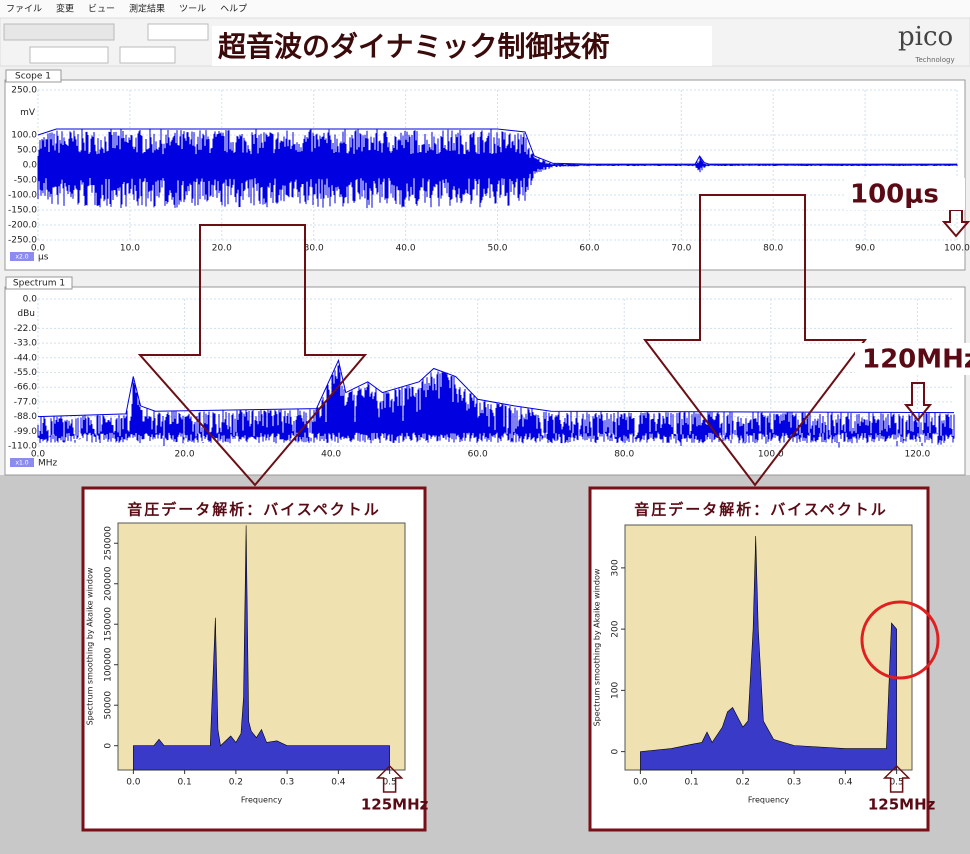 This screenshot has width=970, height=854. I want to click on y-unit: mV, so click(28, 113).